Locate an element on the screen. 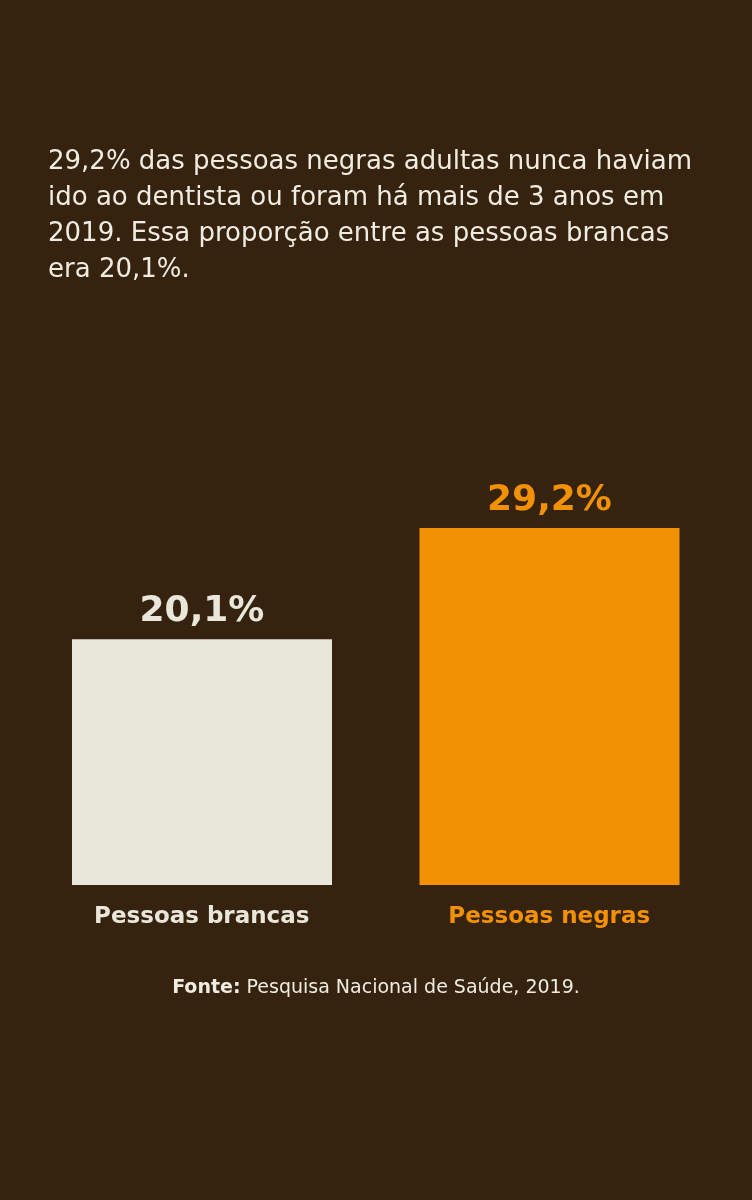  data-label: 29,2% is located at coordinates (549, 497).